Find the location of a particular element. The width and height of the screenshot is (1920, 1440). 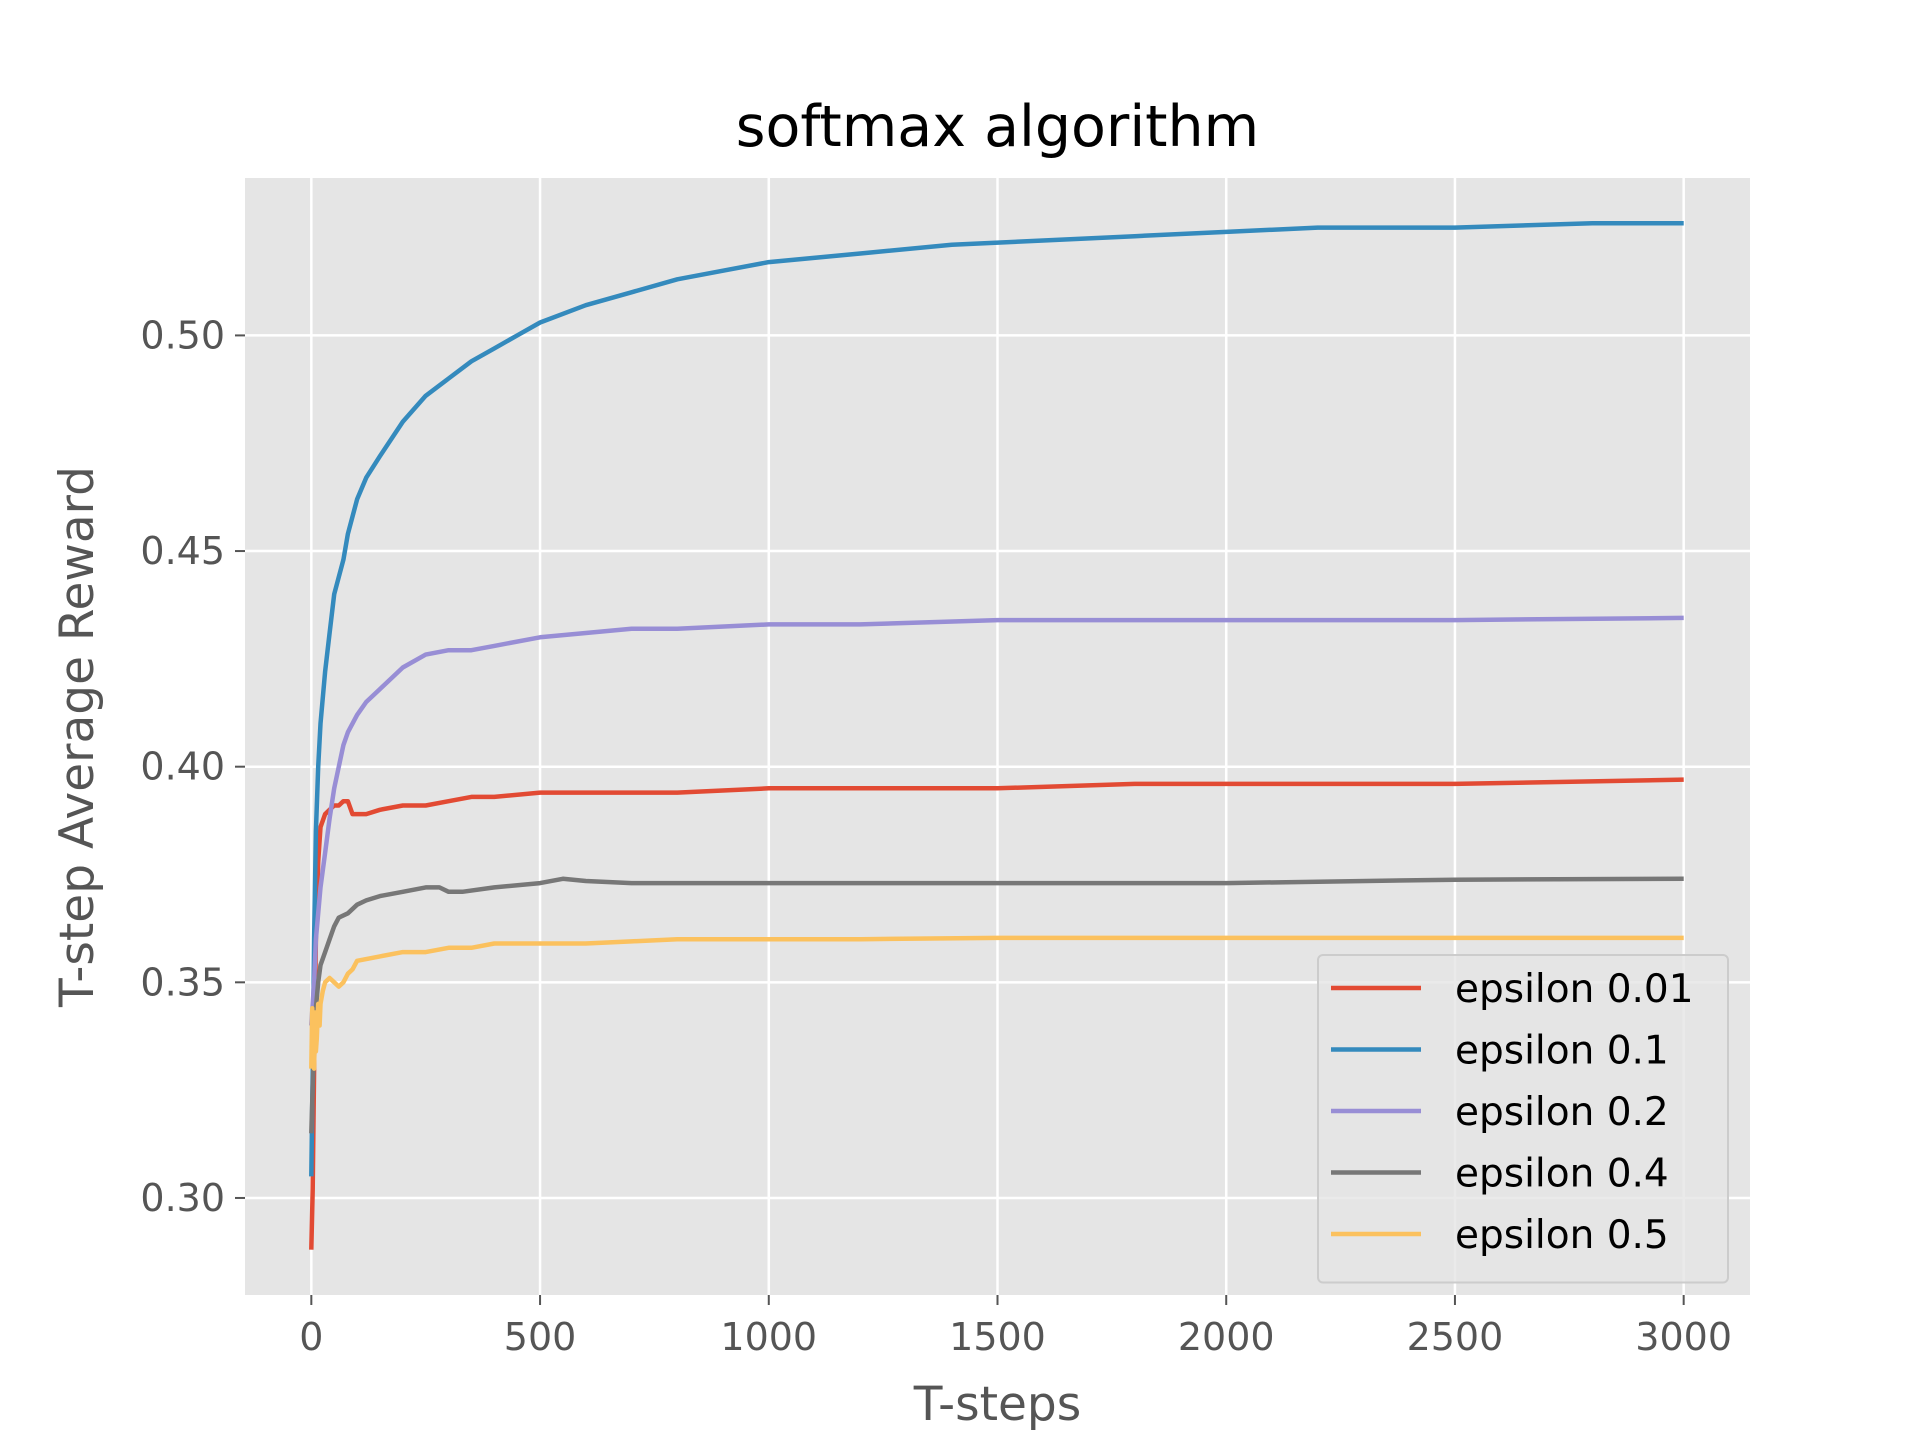

y-tick-label: 0.35 is located at coordinates (182, 982).